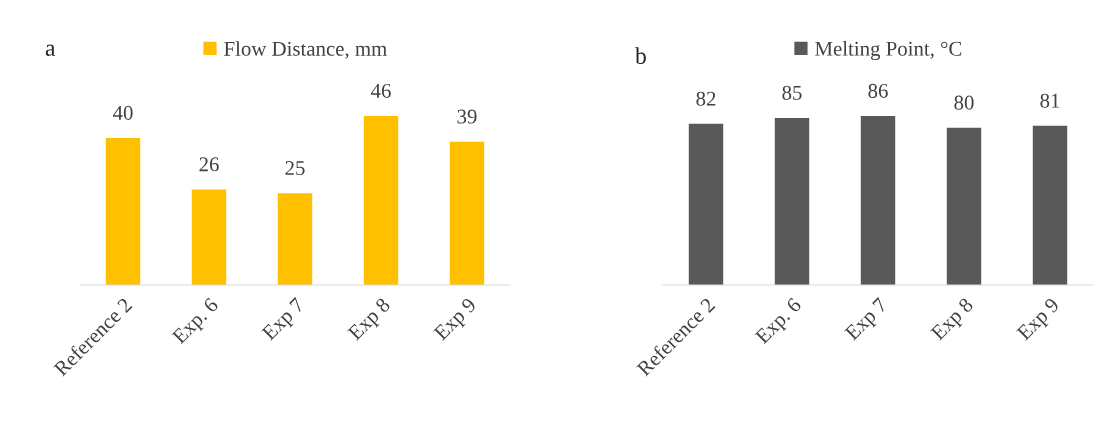  What do you see at coordinates (305, 50) in the screenshot?
I see `legend-label: Flow Distance, mm` at bounding box center [305, 50].